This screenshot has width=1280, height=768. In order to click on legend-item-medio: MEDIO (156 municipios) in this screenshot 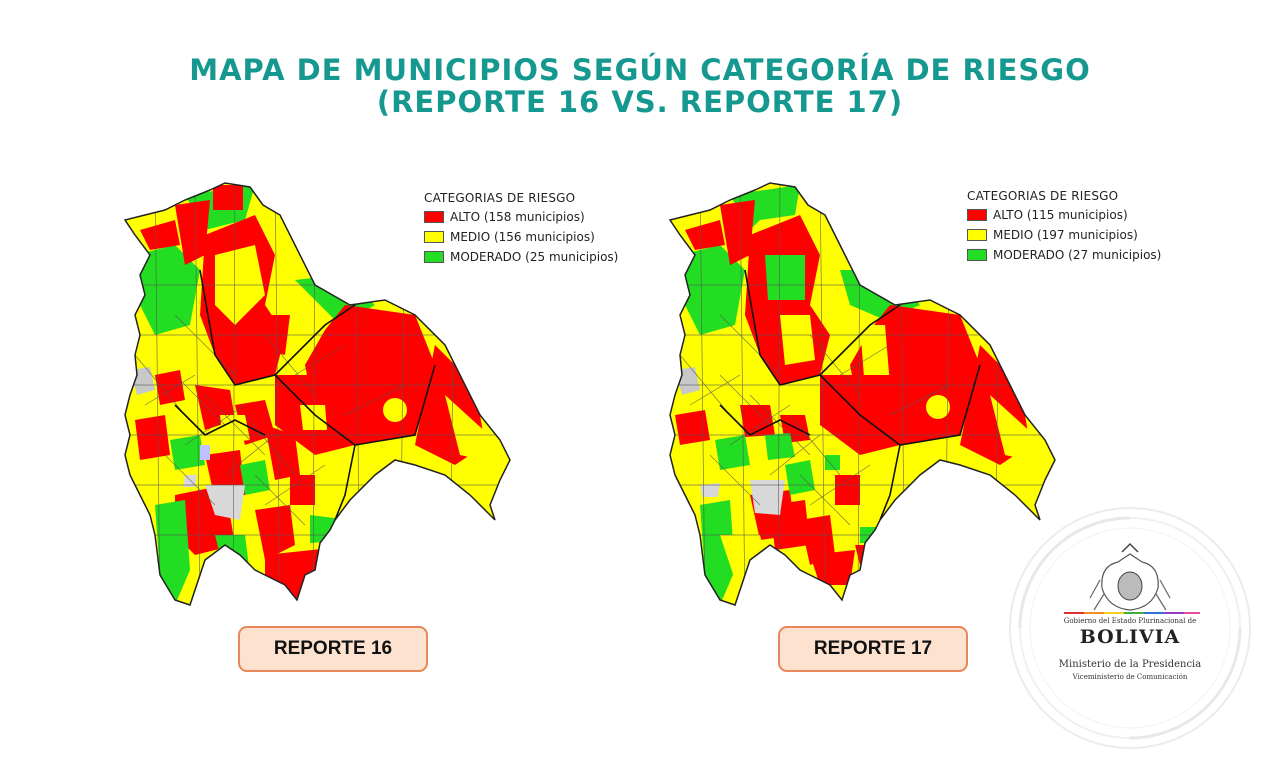, I will do `click(521, 237)`.